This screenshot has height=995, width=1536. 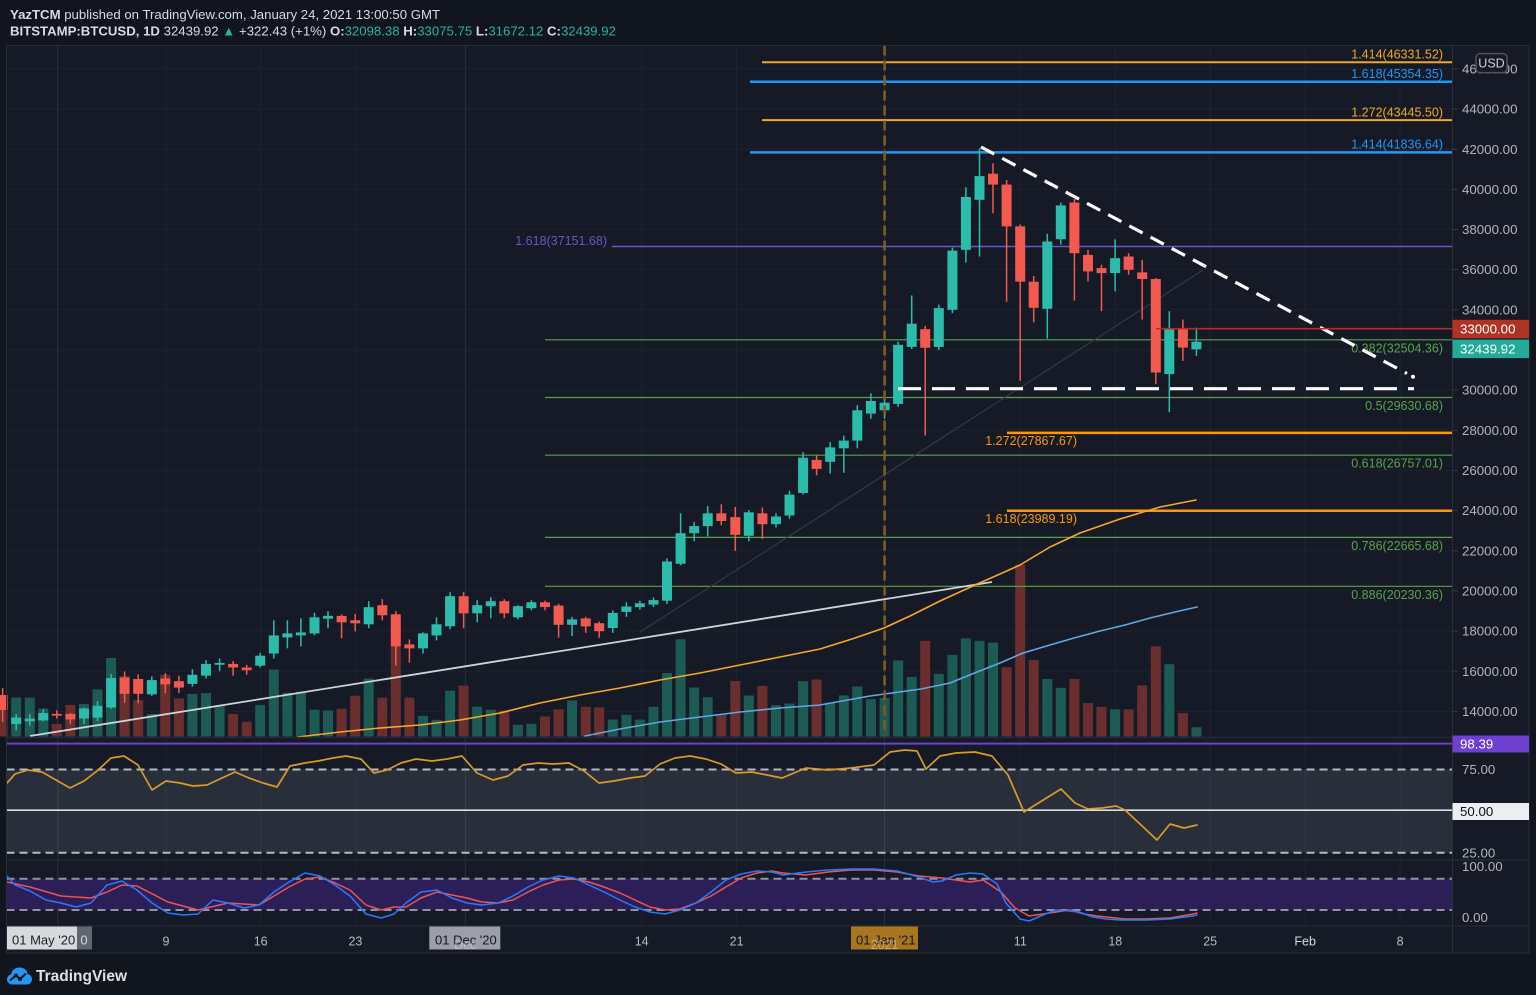 I want to click on svg-text: 01 Jan '21, so click(x=886, y=940).